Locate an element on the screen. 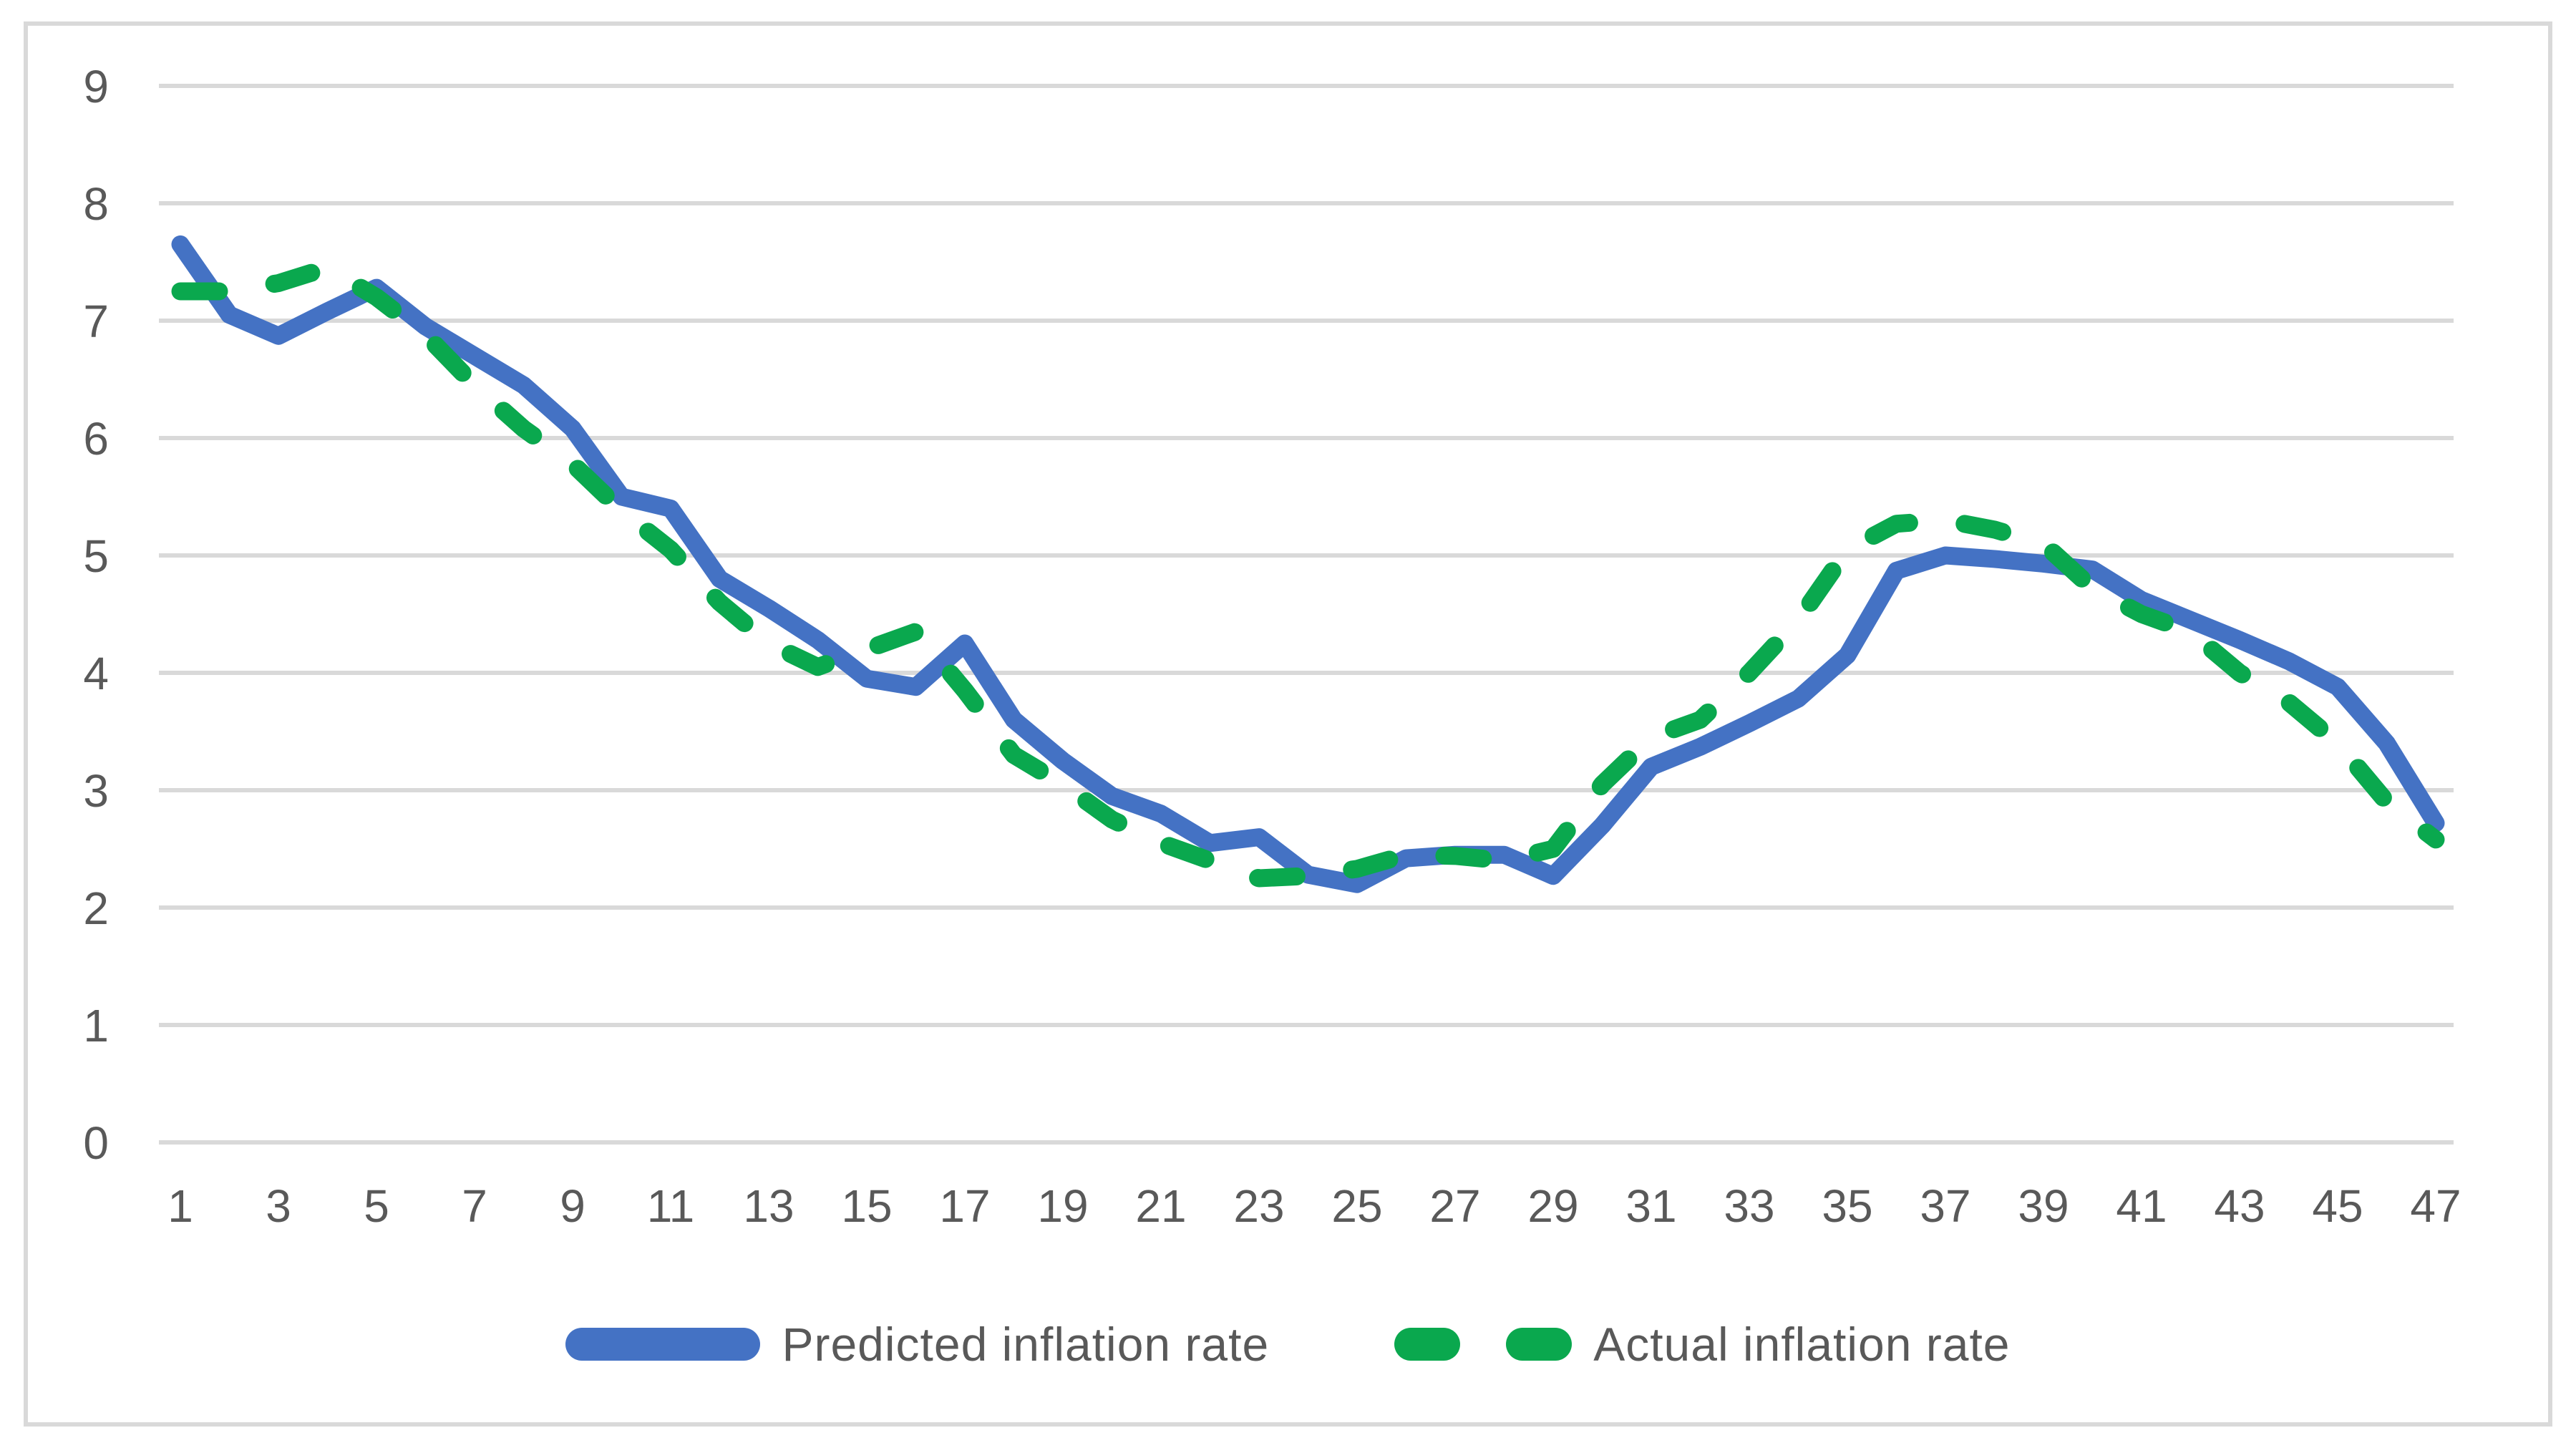 This screenshot has height=1448, width=2576. x-tick-label: 35 is located at coordinates (1847, 1206).